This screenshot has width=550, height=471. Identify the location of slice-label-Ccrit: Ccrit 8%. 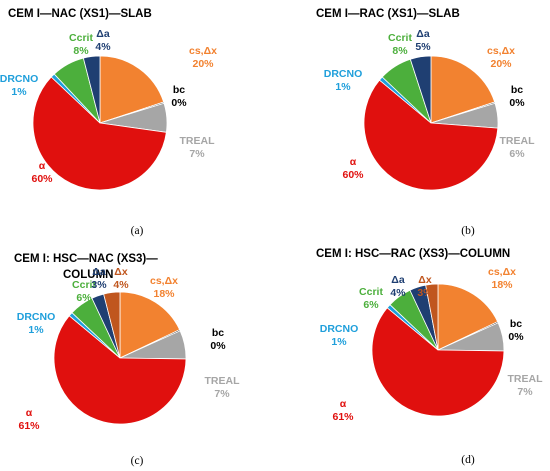
(81, 44).